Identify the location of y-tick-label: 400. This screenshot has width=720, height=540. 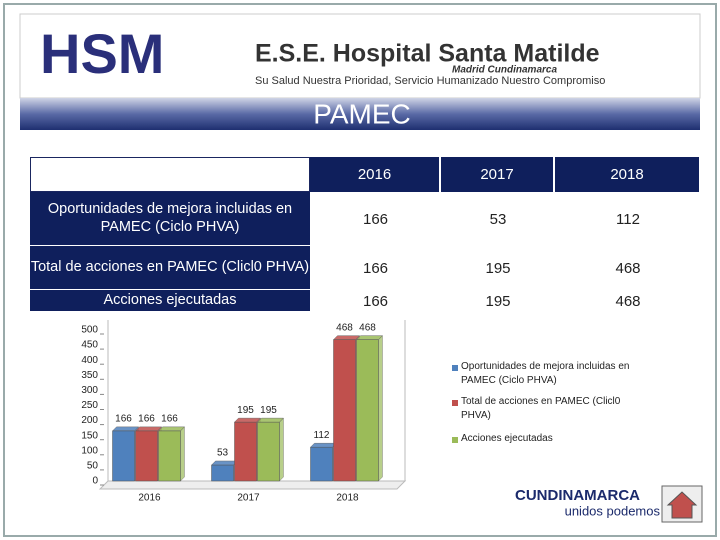
(89, 360).